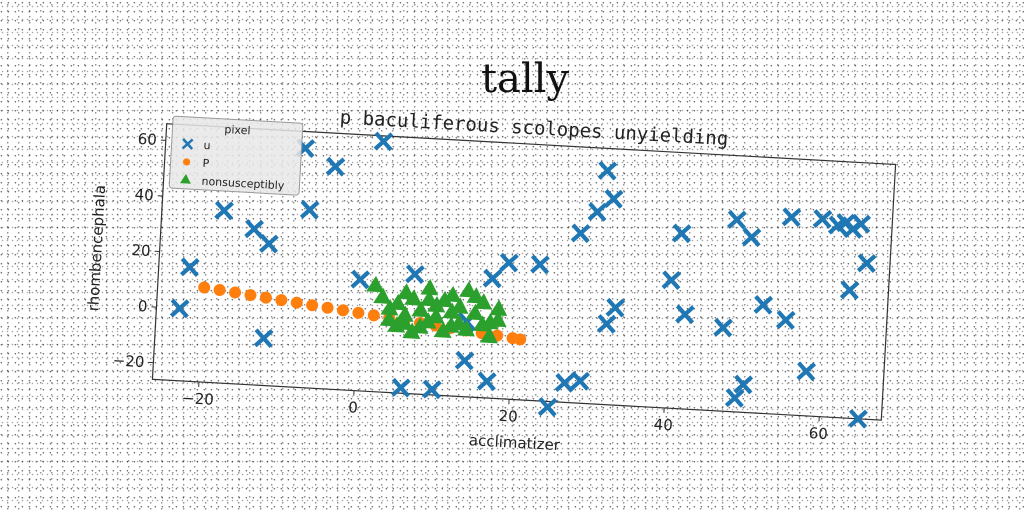  I want to click on legend-label: u, so click(207, 145).